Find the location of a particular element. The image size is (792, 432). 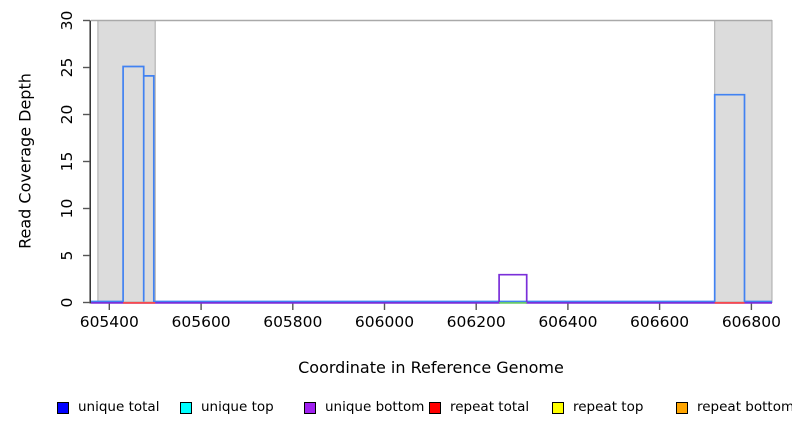

unique-bottom-line is located at coordinates (431, 288).